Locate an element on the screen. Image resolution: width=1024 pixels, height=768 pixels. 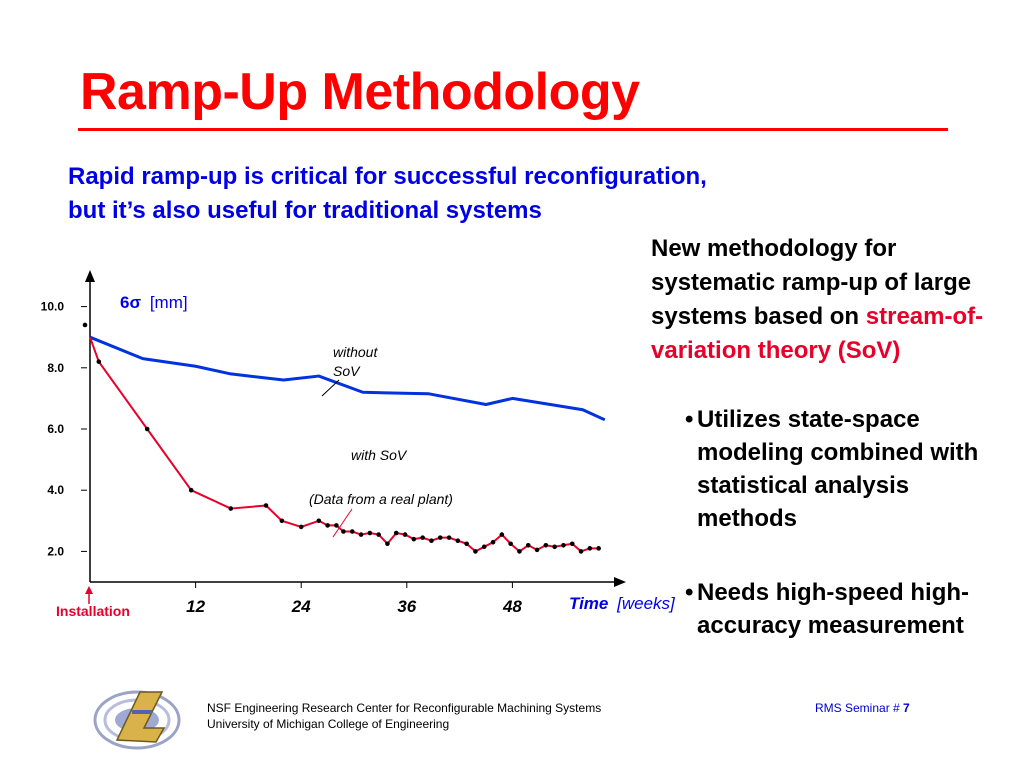
y-tick-label: 6.0 is located at coordinates (55, 429).